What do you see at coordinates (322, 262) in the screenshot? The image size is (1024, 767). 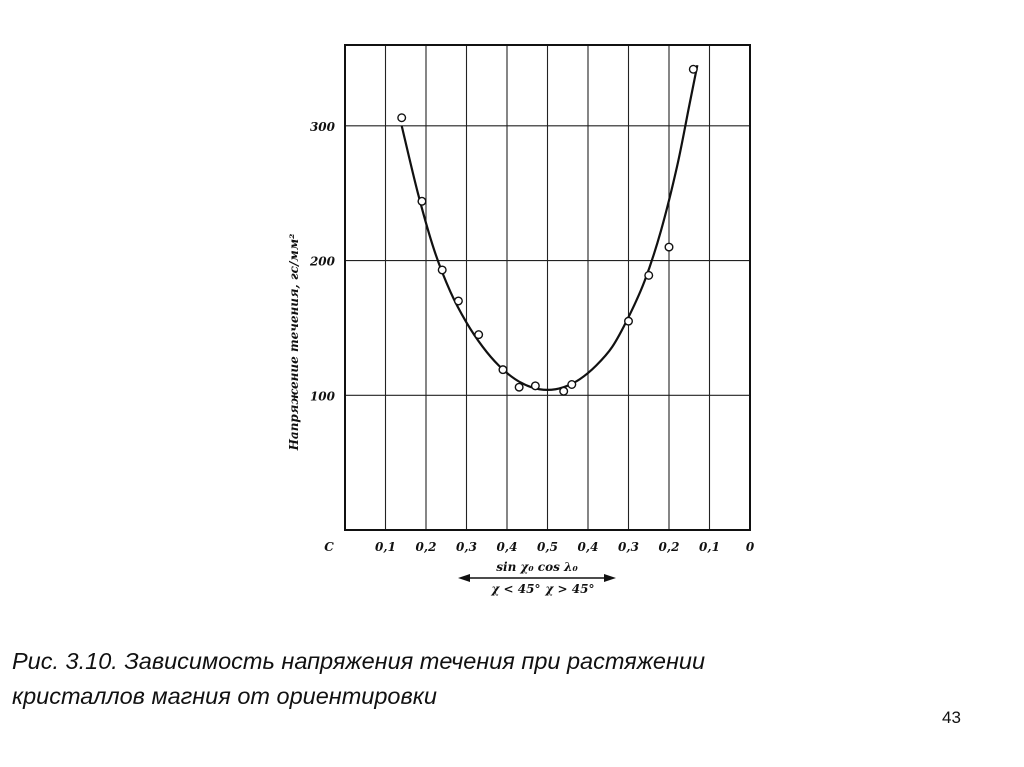 I see `y-tick-label: 200` at bounding box center [322, 262].